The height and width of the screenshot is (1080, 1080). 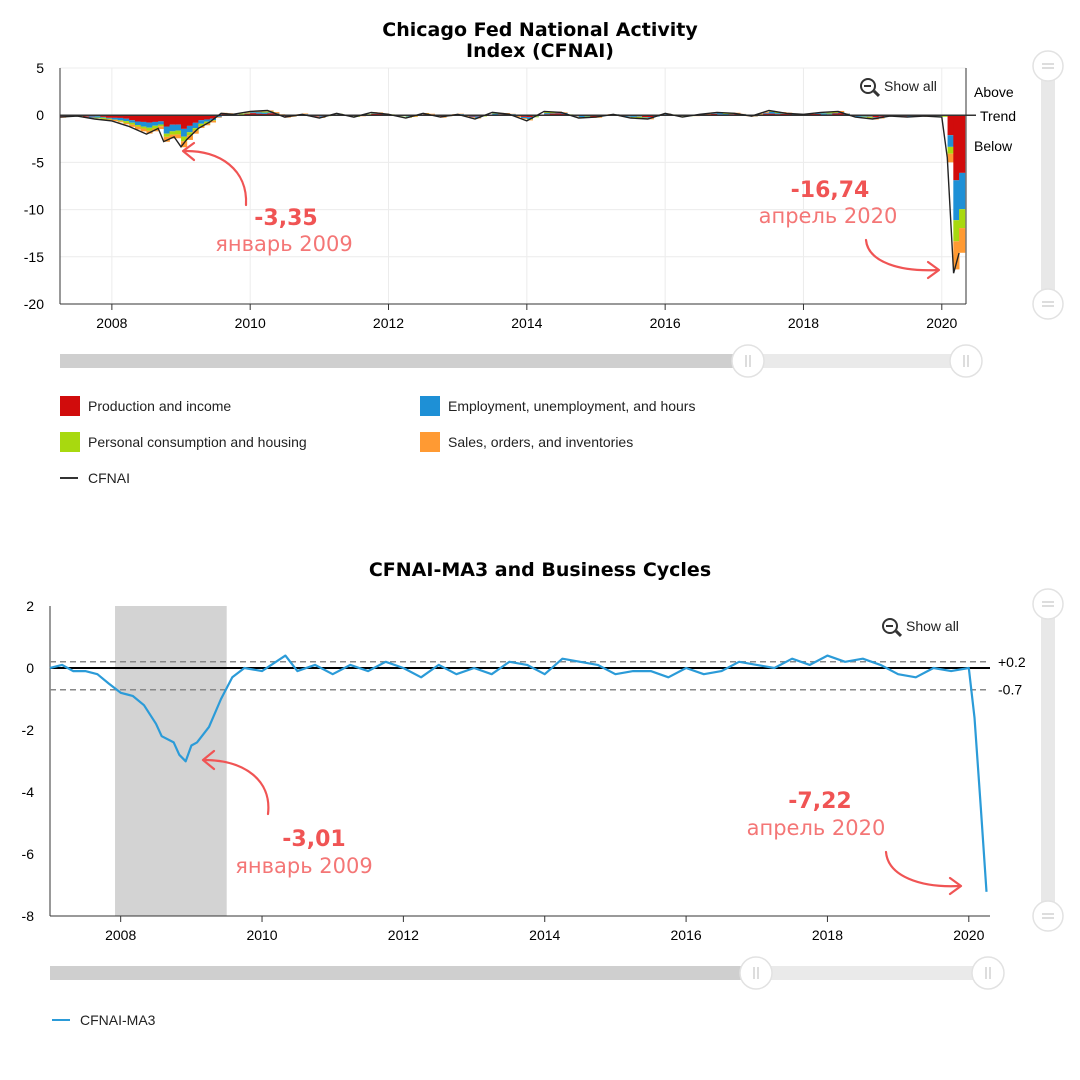 I want to click on legend-label: CFNAI, so click(x=109, y=478).